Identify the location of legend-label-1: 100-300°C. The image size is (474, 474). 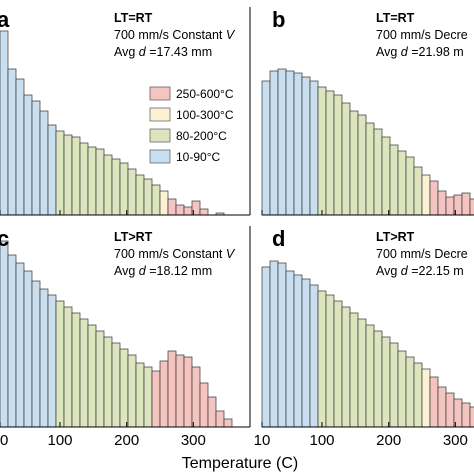
(205, 115).